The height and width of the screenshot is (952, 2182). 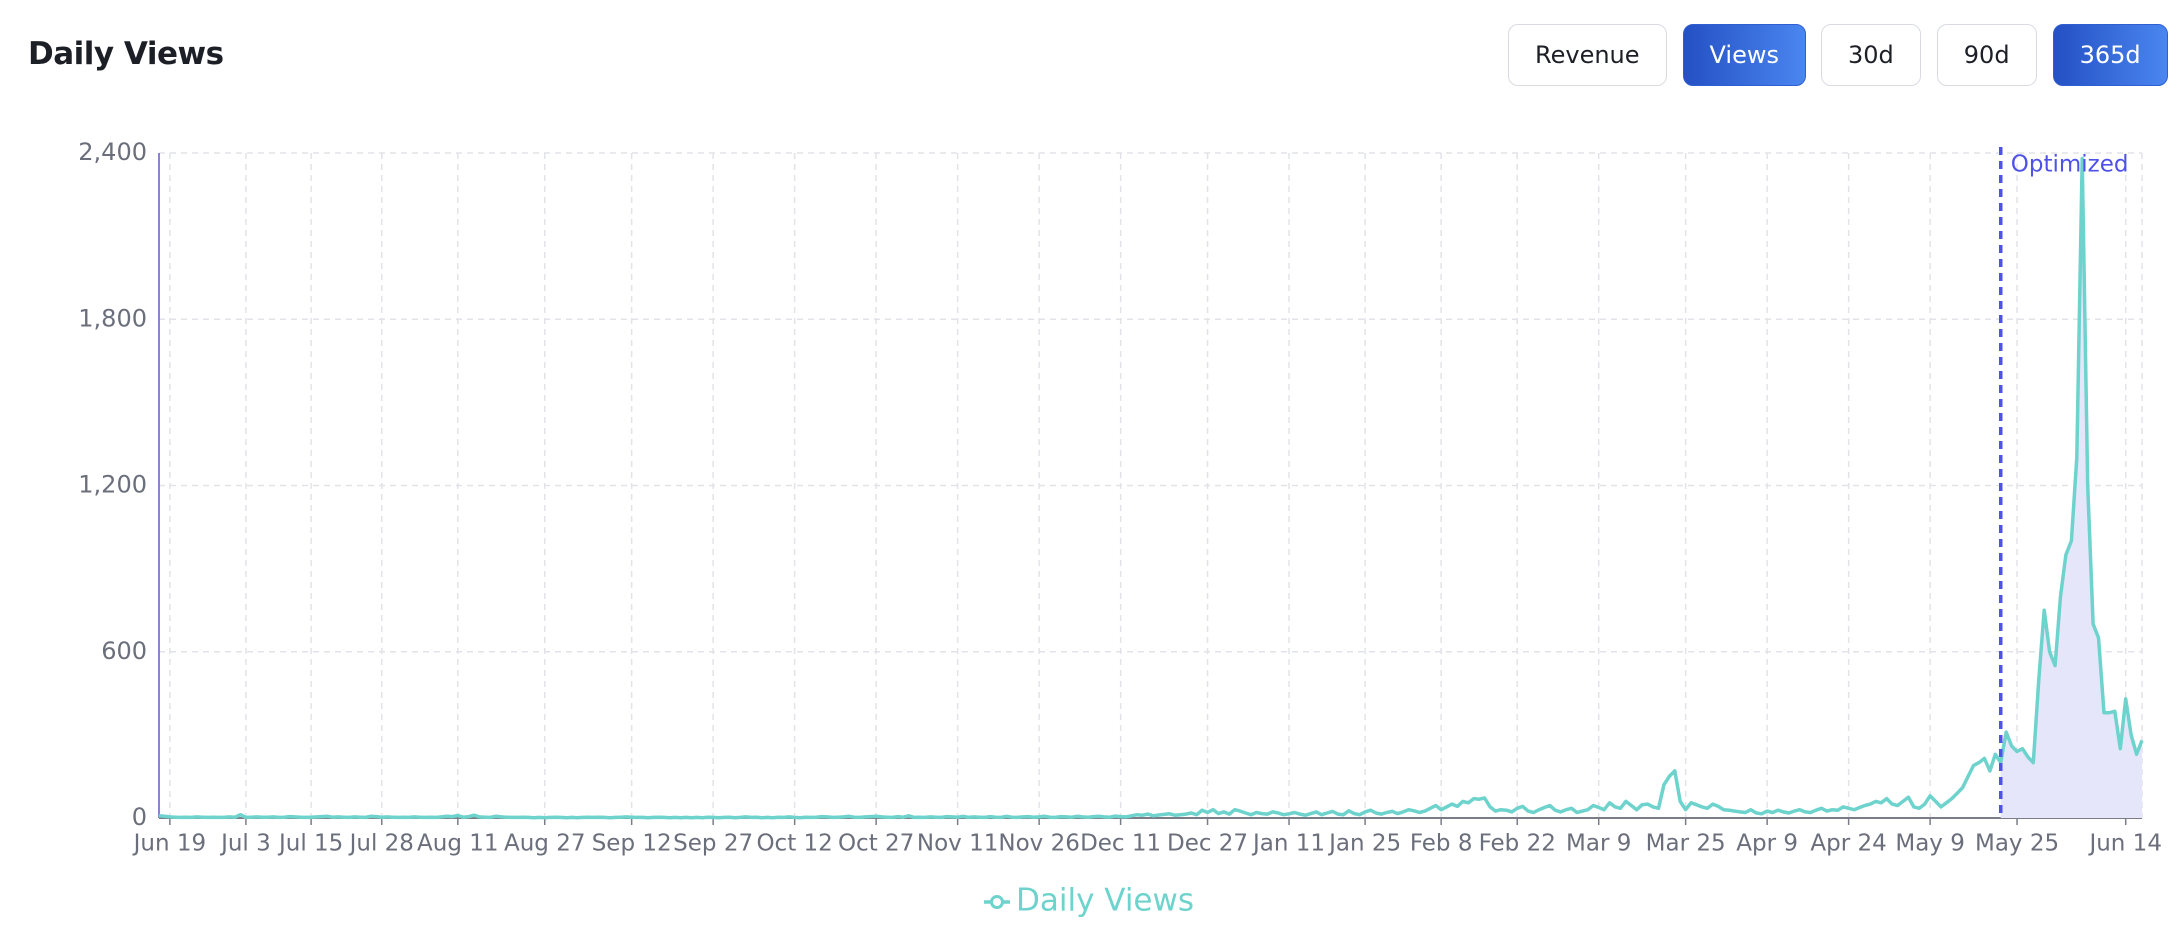 I want to click on x-tick-label: Oct 27, so click(x=876, y=844).